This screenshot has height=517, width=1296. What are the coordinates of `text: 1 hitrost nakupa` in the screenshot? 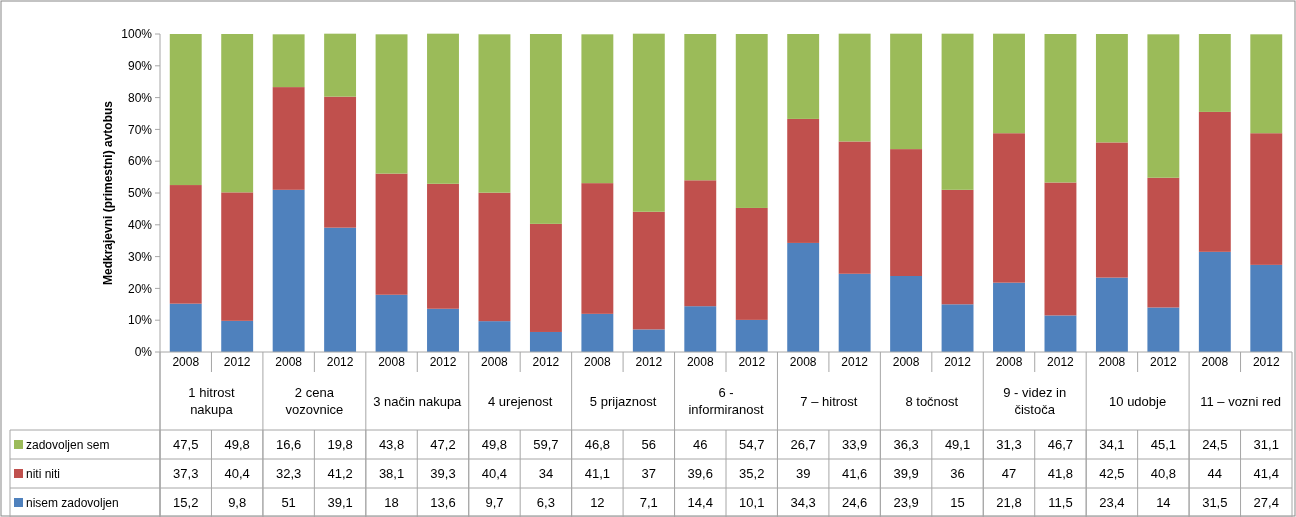 It's located at (211, 401).